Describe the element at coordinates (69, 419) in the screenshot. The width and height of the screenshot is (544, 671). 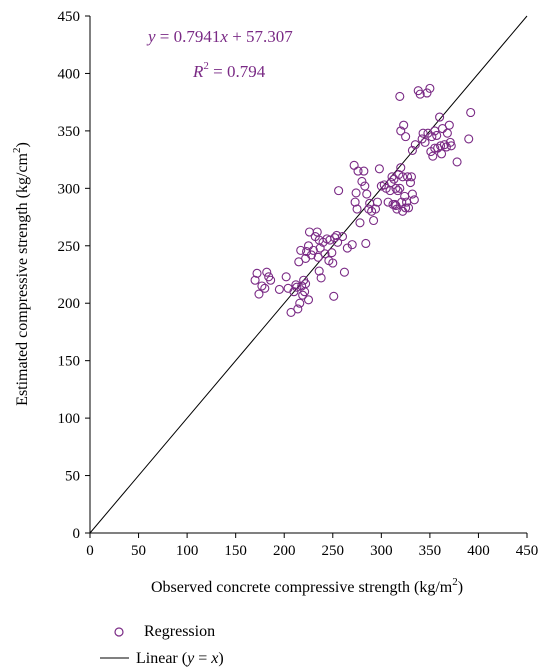
I see `y-tick-label: 100` at that location.